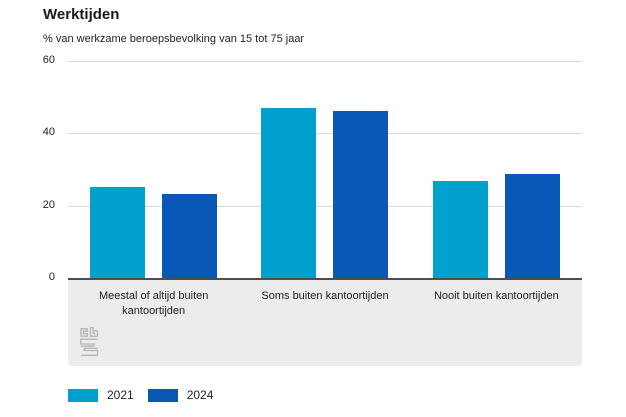 The image size is (626, 417). What do you see at coordinates (200, 395) in the screenshot?
I see `legend-label: 2024` at bounding box center [200, 395].